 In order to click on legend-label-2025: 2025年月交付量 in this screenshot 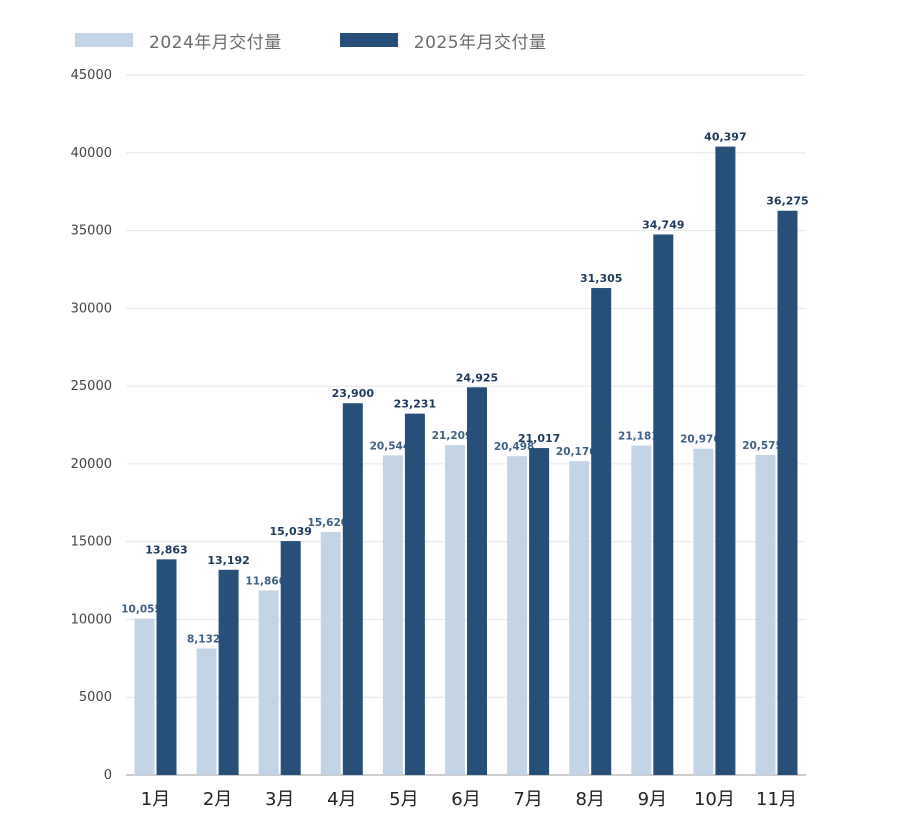, I will do `click(480, 42)`.